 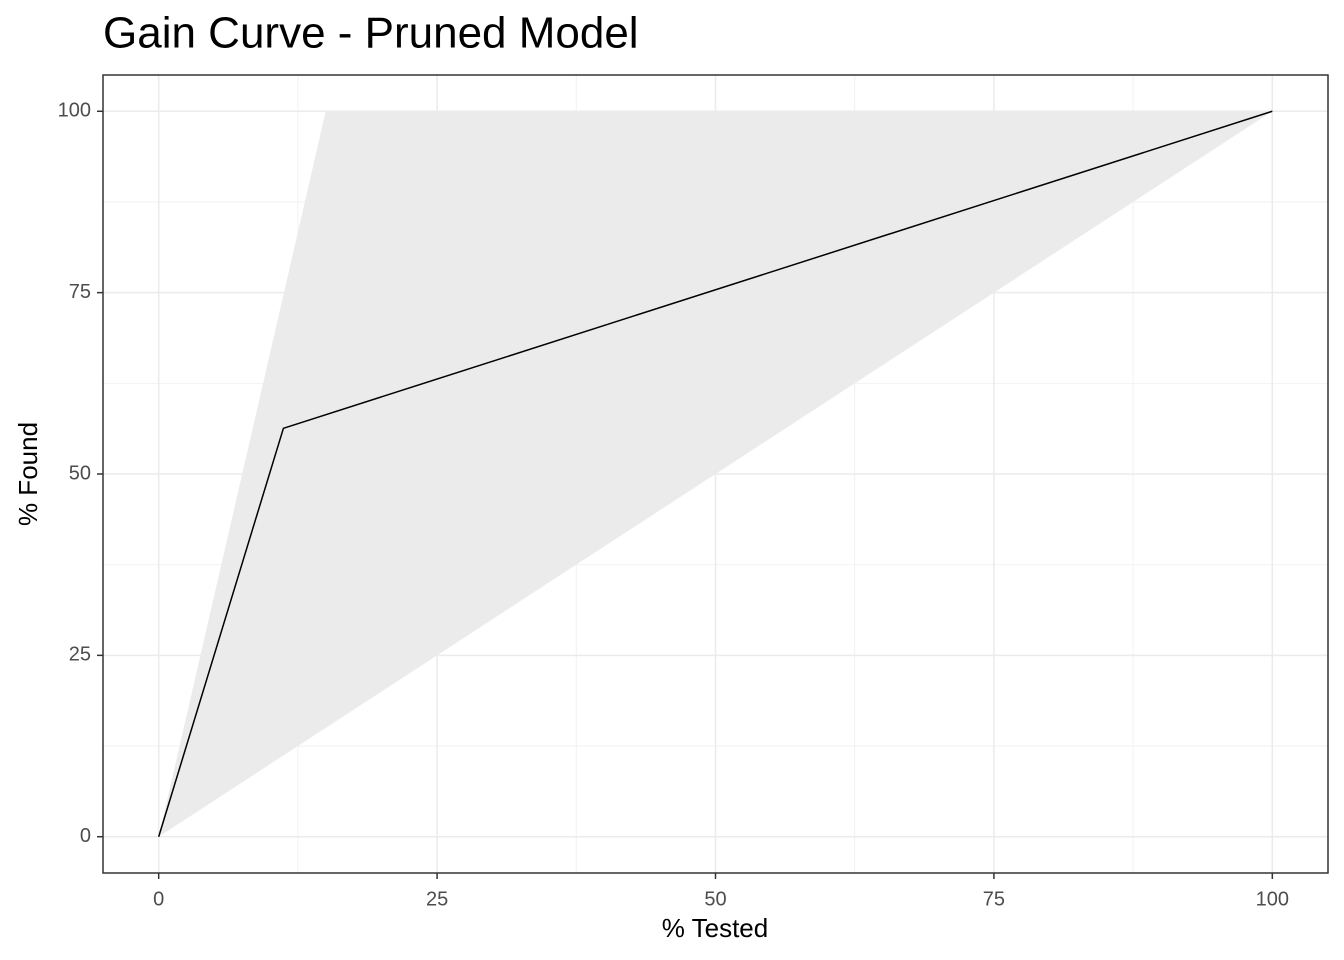 I want to click on y-tick-label: 50, so click(x=80, y=473).